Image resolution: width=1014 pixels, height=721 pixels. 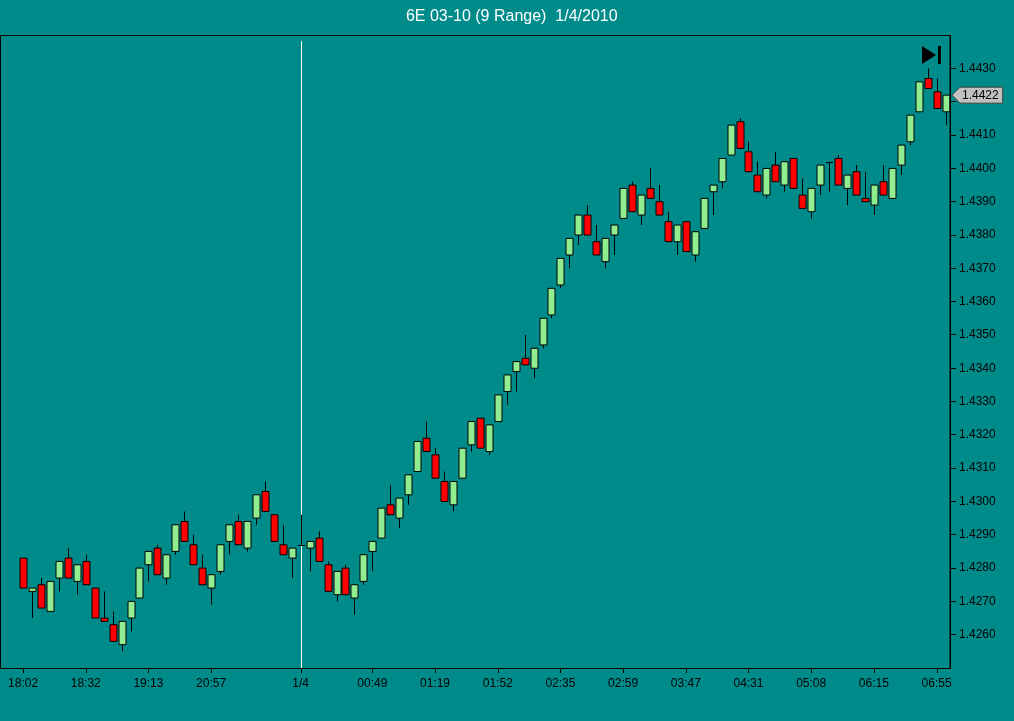 What do you see at coordinates (498, 682) in the screenshot?
I see `x-tick-label: 01:52` at bounding box center [498, 682].